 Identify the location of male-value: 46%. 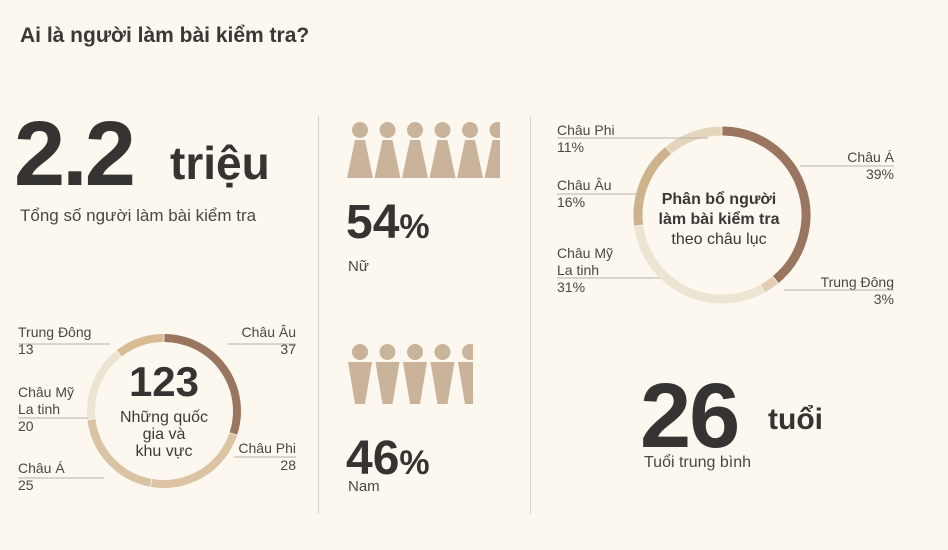
(388, 461).